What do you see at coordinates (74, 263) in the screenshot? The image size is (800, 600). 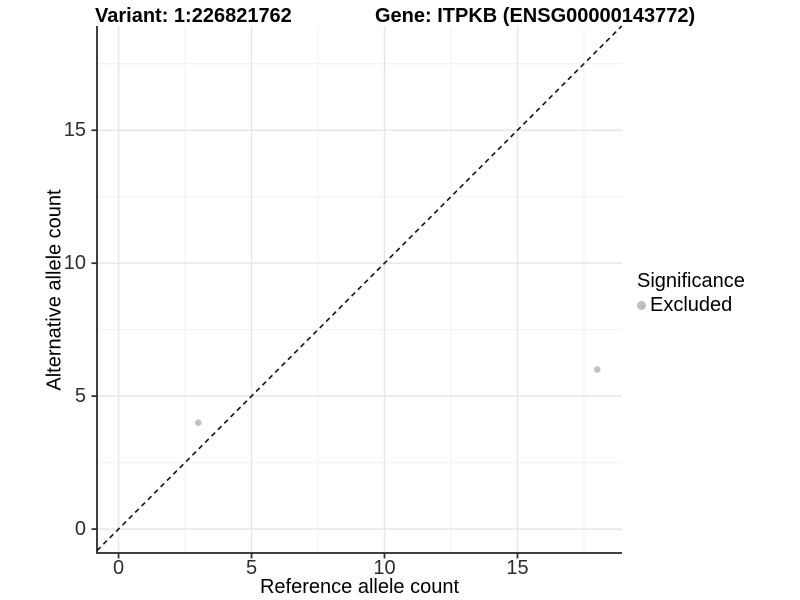 I see `y-tick-label: 10` at bounding box center [74, 263].